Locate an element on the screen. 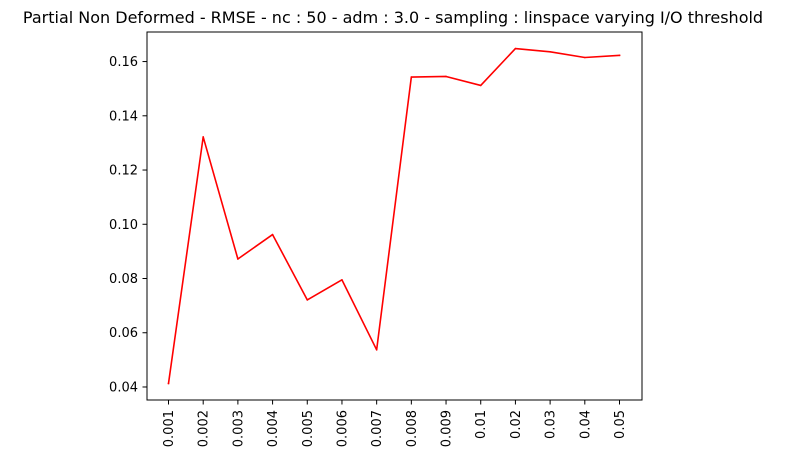 The height and width of the screenshot is (461, 787). y-tick-label: 0.14 is located at coordinates (123, 116).